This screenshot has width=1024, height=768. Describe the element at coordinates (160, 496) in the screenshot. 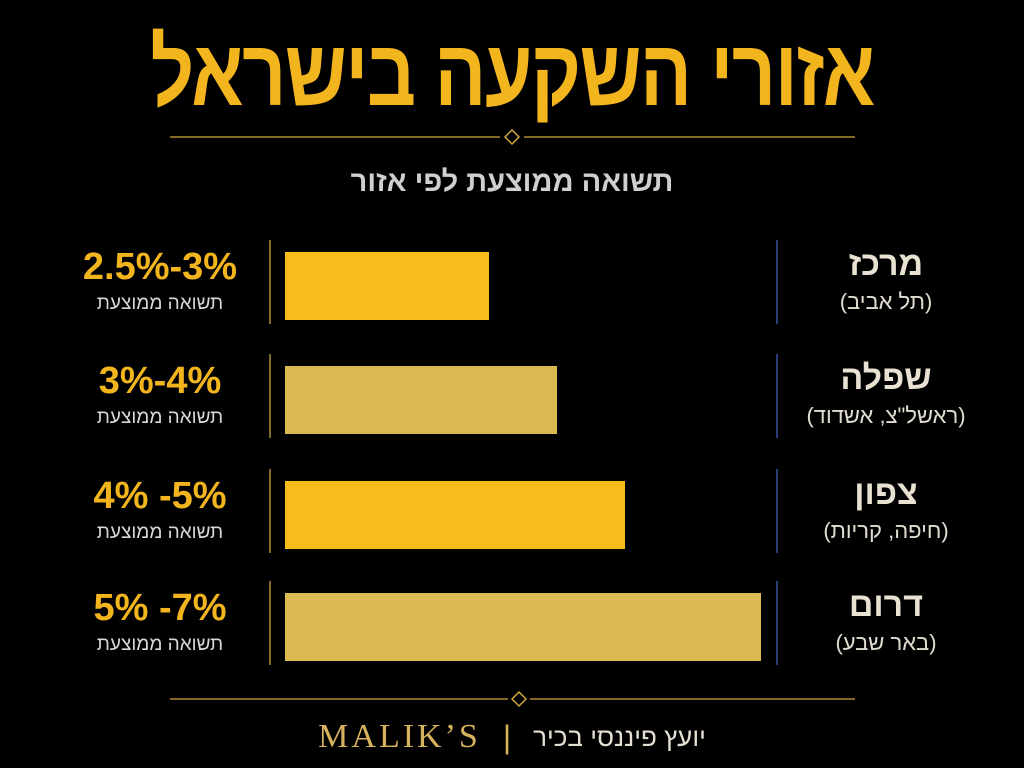

I see `range-label: 4% -5%` at that location.